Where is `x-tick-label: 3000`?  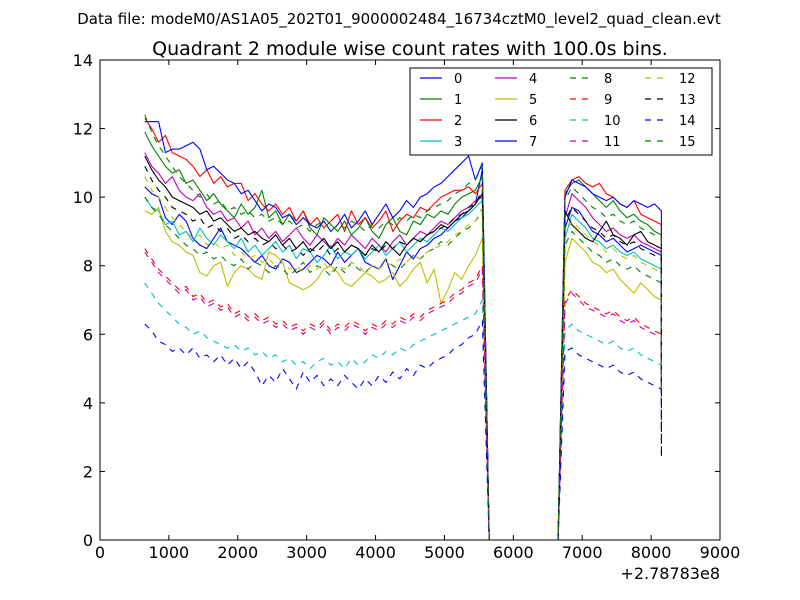 x-tick-label: 3000 is located at coordinates (306, 552).